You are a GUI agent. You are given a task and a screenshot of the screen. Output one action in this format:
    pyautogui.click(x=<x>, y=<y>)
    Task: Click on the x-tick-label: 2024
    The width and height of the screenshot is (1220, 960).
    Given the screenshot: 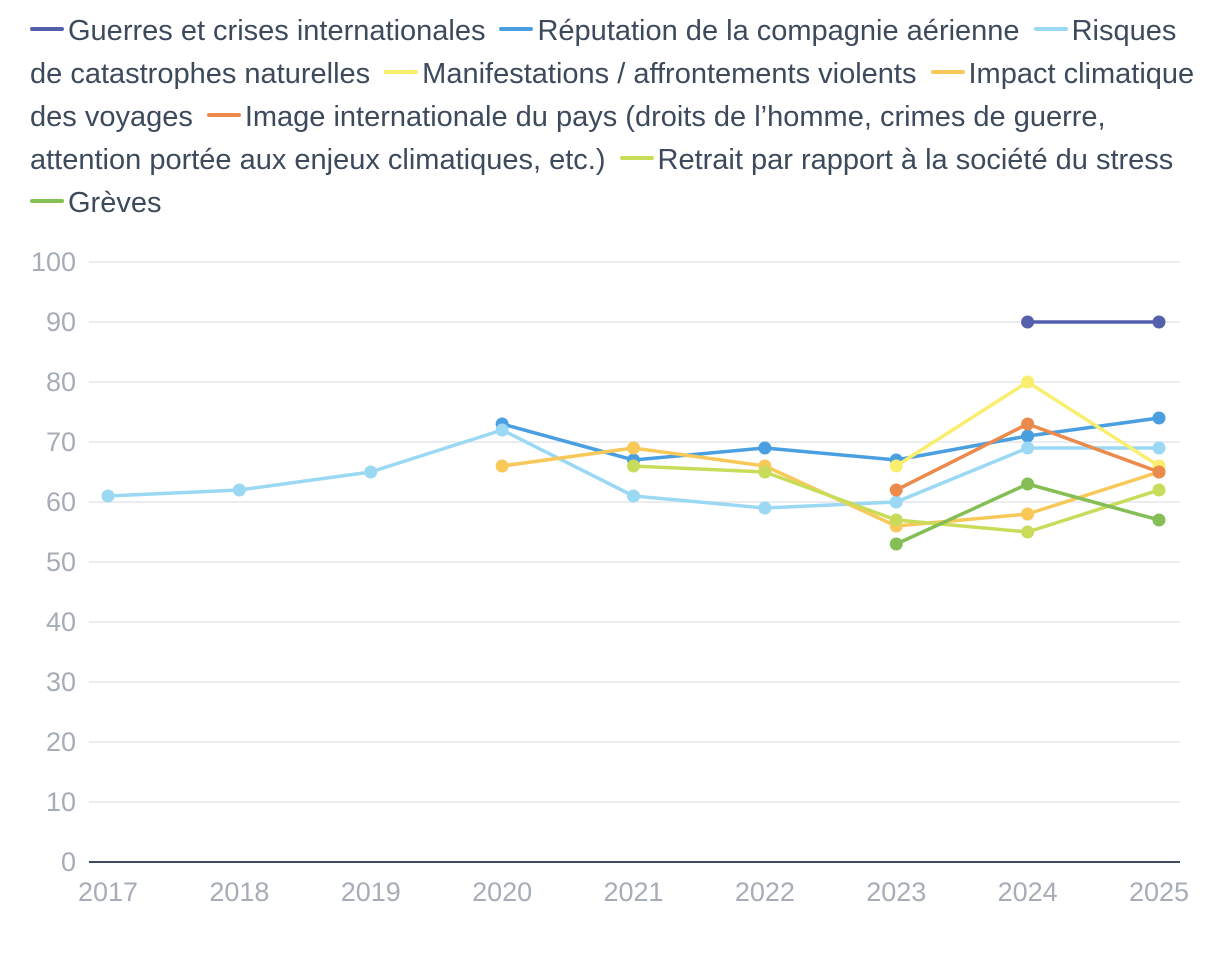 What is the action you would take?
    pyautogui.click(x=1028, y=892)
    